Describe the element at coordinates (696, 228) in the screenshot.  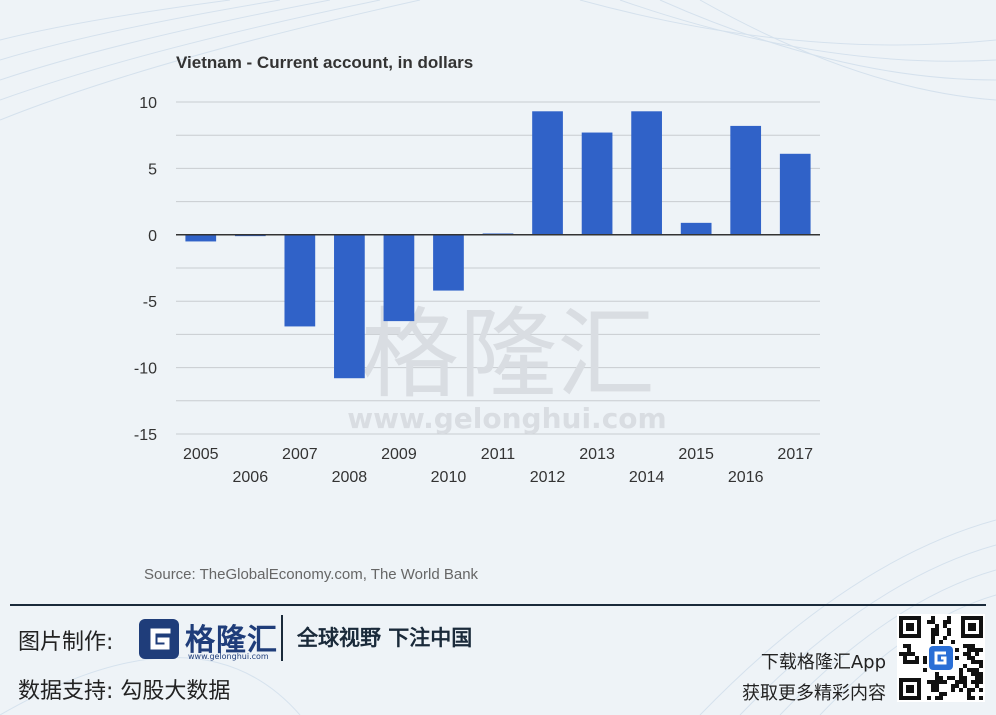
I see `bar-2015` at that location.